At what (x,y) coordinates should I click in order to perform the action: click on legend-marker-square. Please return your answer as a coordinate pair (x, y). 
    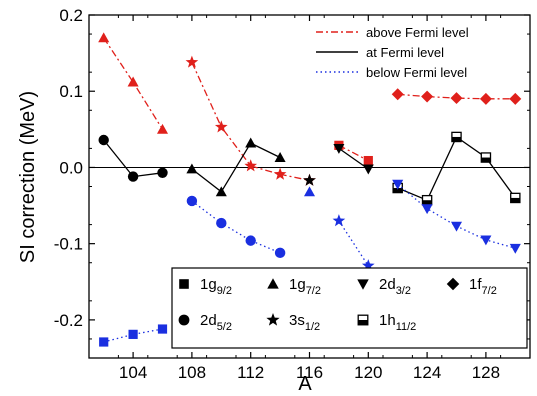
    Looking at the image, I should click on (184, 284).